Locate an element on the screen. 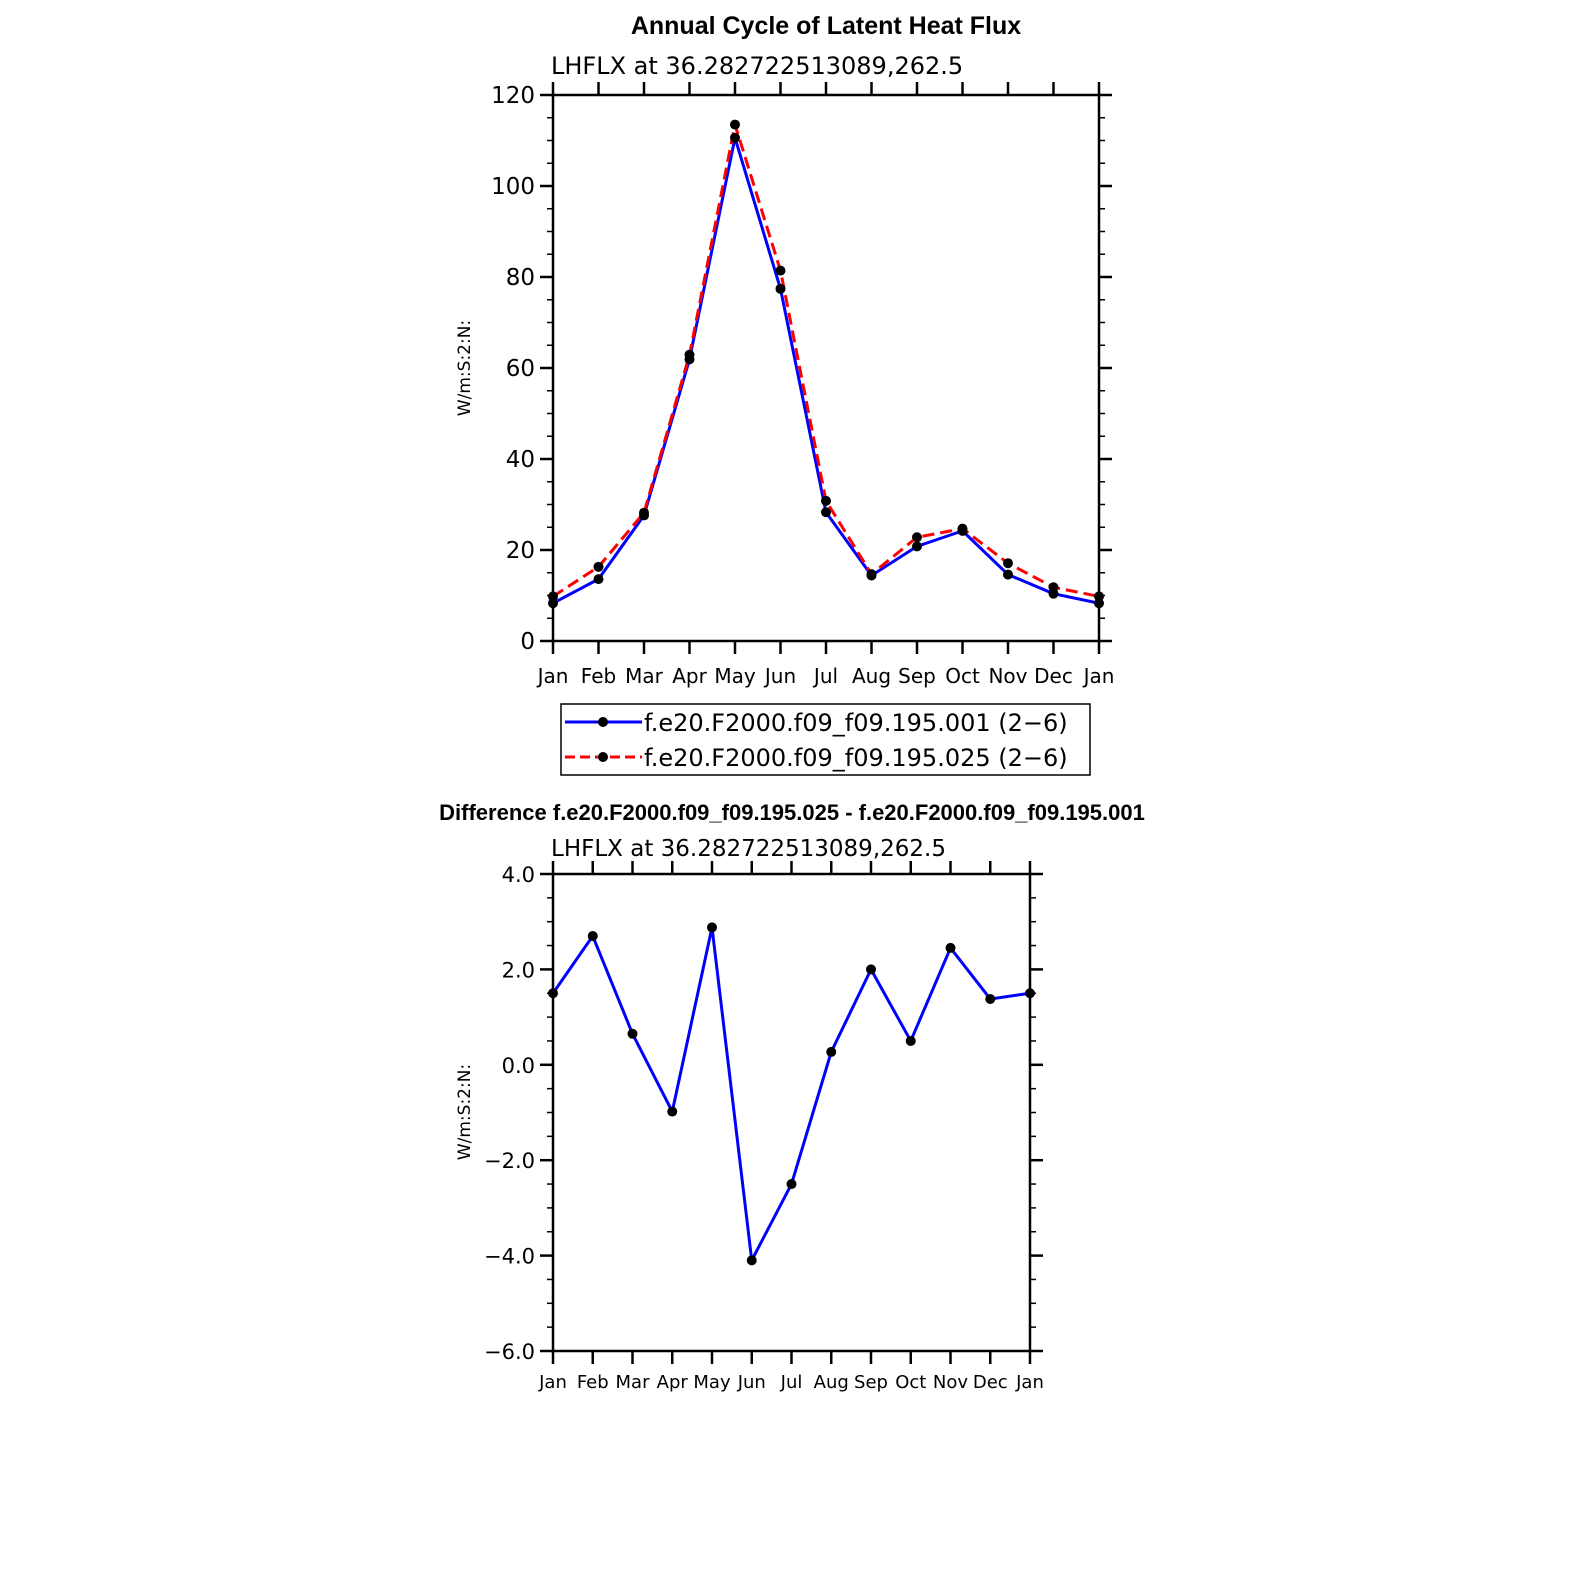 This screenshot has width=1574, height=1574. bottom-chart-xtick-label: Dec is located at coordinates (990, 1382).